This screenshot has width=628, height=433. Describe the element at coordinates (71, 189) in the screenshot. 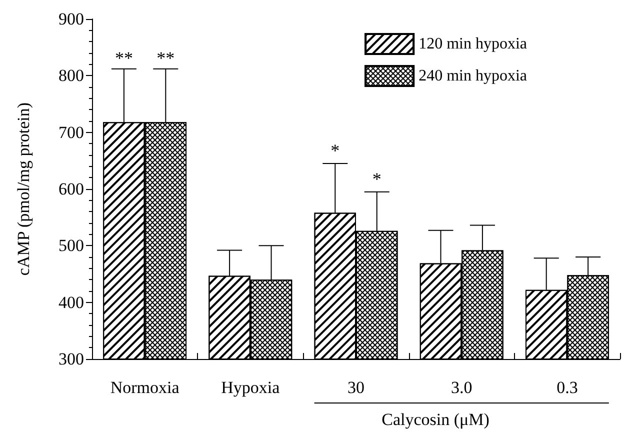

I see `y-tick-label: 600` at that location.